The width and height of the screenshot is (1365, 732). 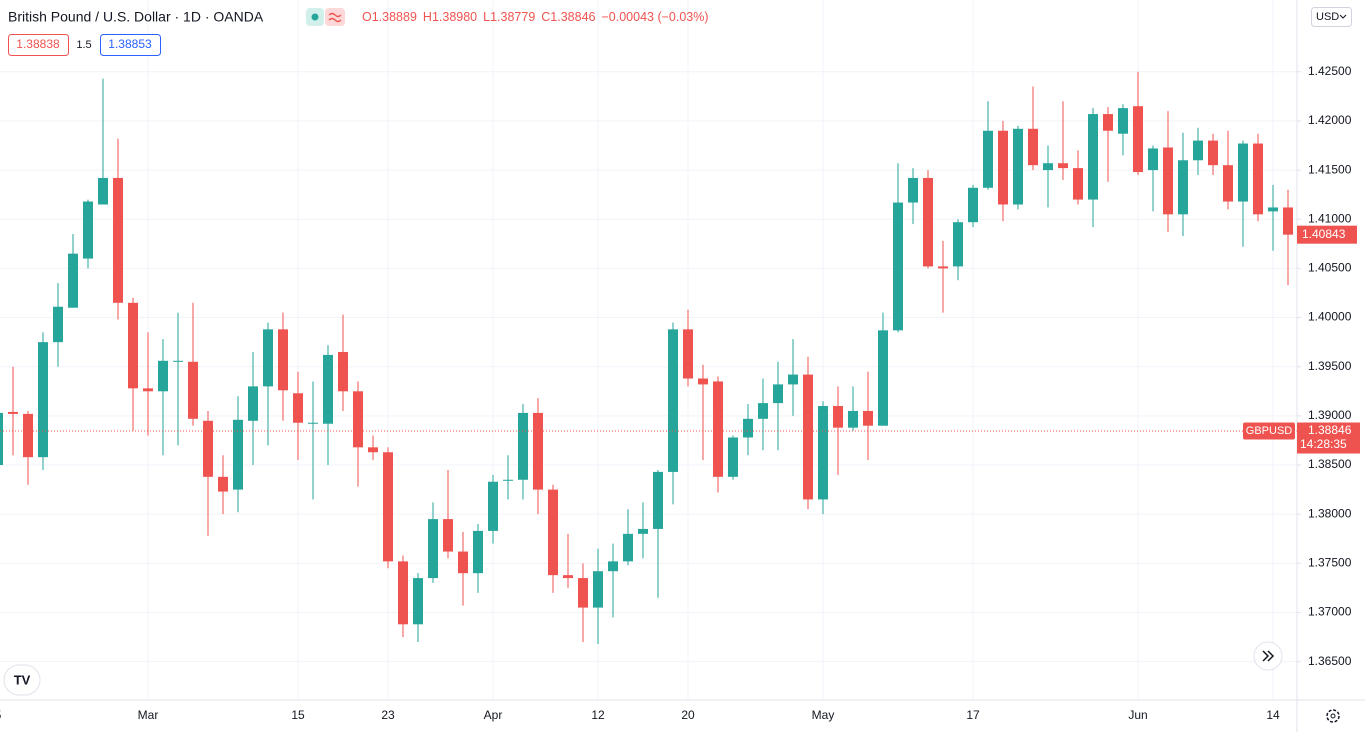 What do you see at coordinates (1324, 234) in the screenshot?
I see `last-price-label: 1.40843` at bounding box center [1324, 234].